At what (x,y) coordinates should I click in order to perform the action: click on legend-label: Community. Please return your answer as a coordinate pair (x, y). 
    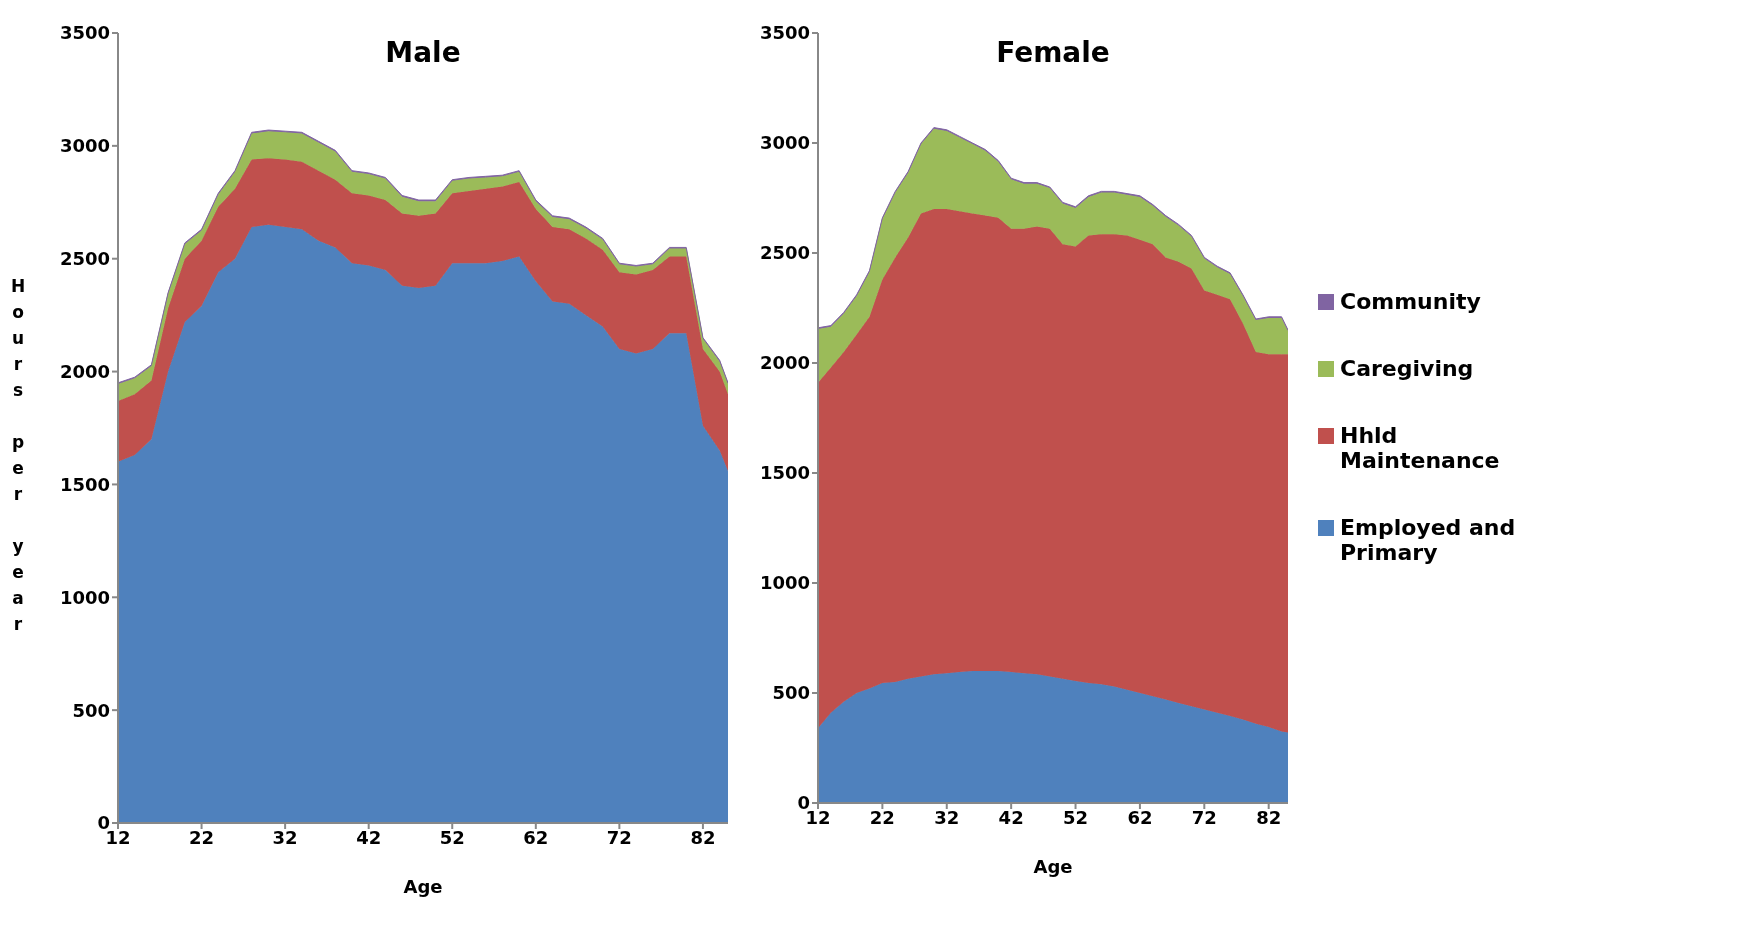
    Looking at the image, I should click on (1411, 301).